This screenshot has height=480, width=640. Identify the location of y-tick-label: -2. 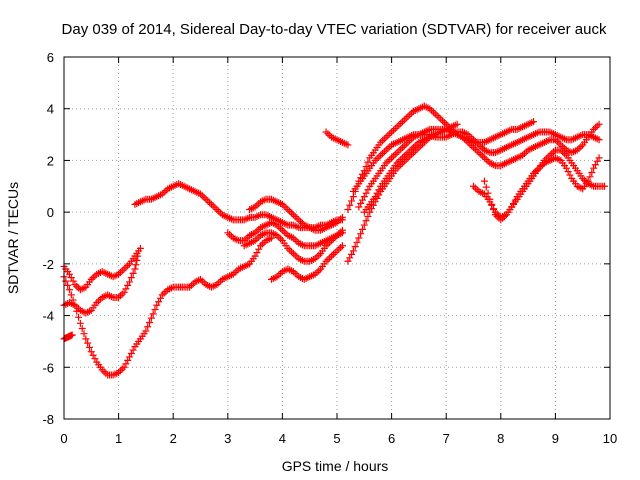
(48, 264).